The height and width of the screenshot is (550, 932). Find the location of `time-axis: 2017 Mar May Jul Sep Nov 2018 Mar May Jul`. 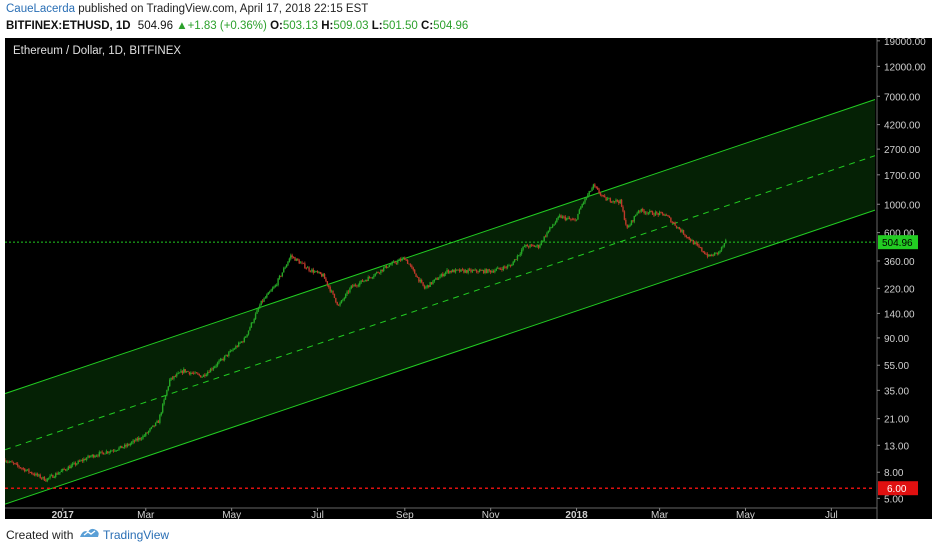

time-axis: 2017 Mar May Jul Sep Nov 2018 Mar May Jul is located at coordinates (441, 514).